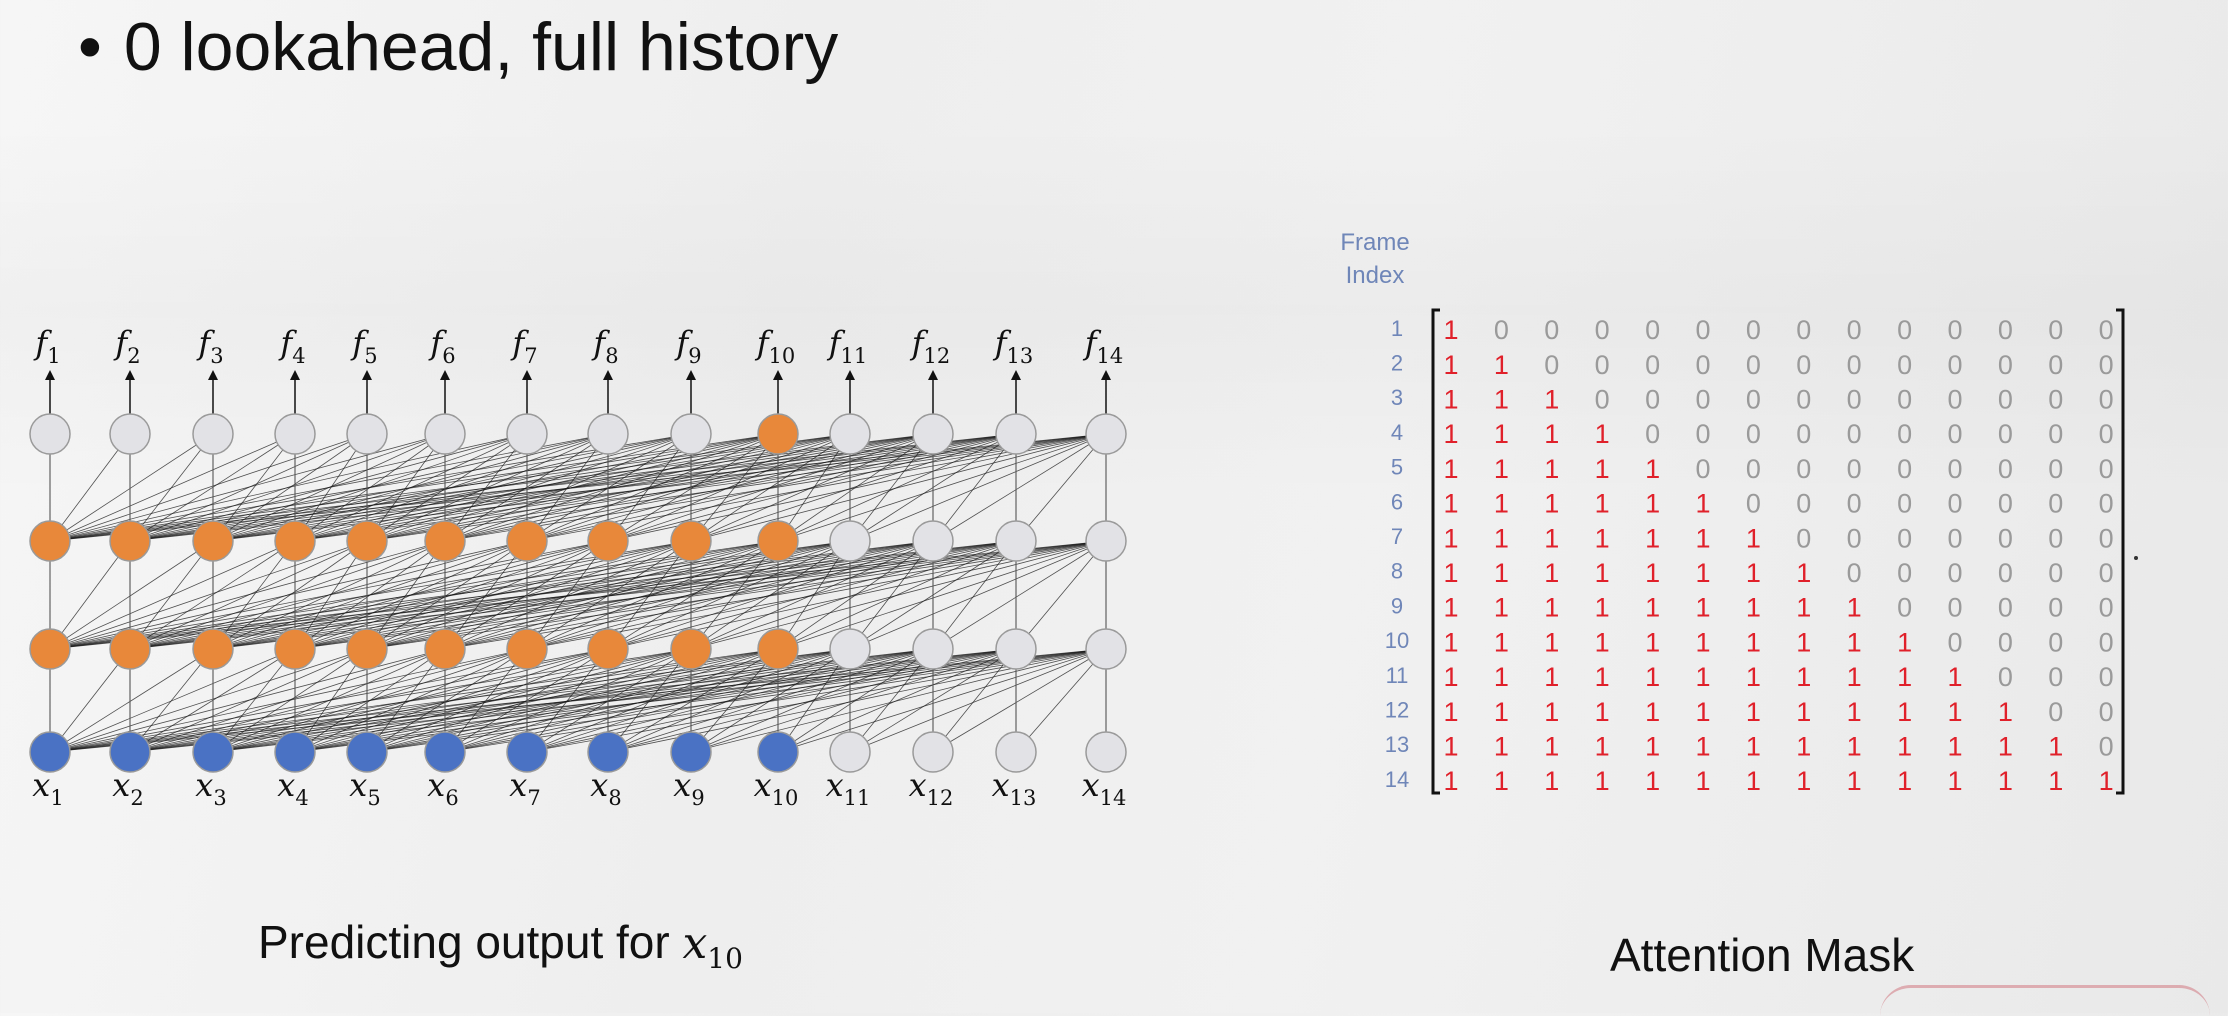 The image size is (2228, 1016). What do you see at coordinates (697, 798) in the screenshot?
I see `input-label-sub: 9` at bounding box center [697, 798].